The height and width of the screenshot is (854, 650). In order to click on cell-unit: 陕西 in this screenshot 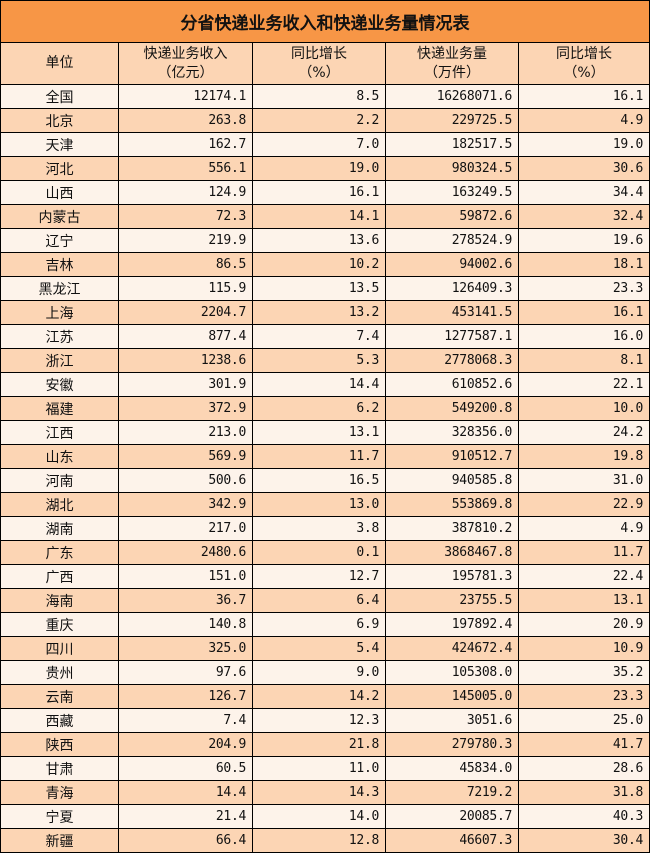, I will do `click(59, 744)`.